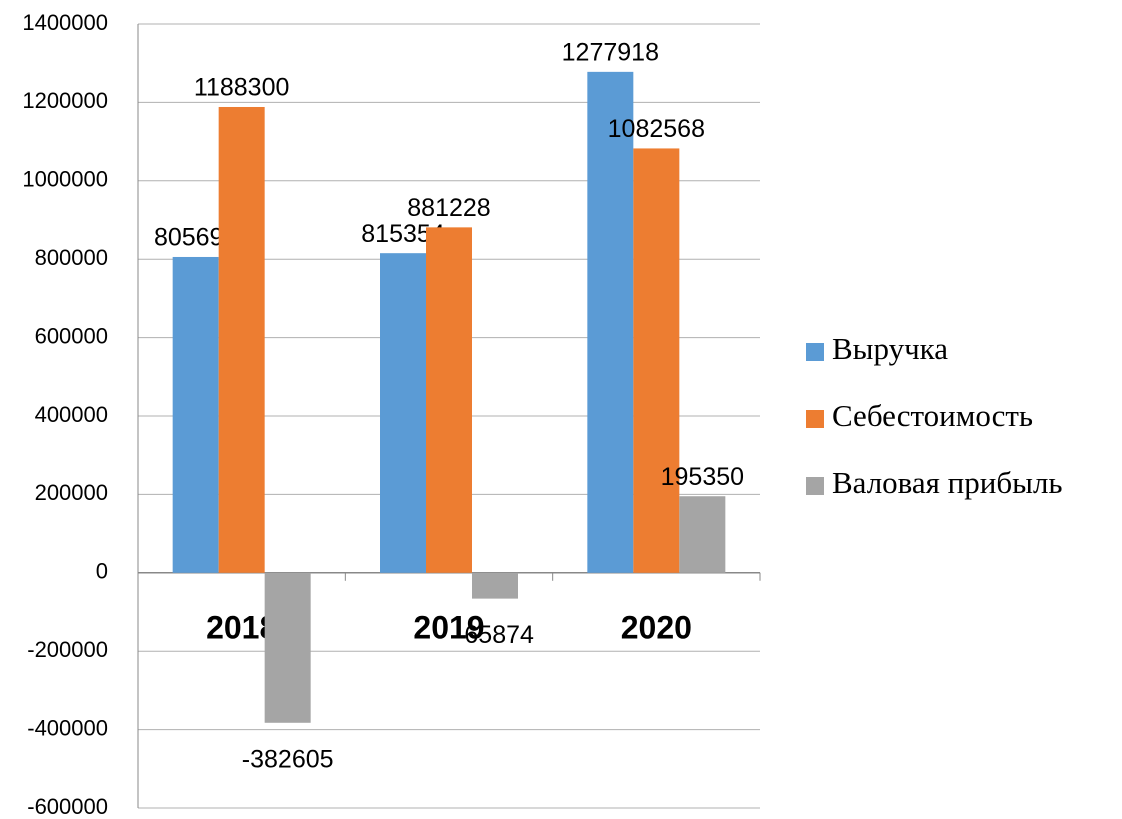  What do you see at coordinates (890, 348) in the screenshot?
I see `legend-label: Выручка` at bounding box center [890, 348].